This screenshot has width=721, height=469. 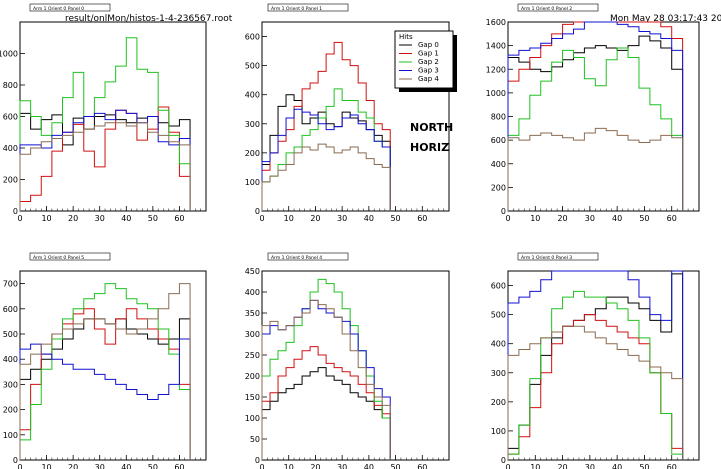 I want to click on y-tick-label: 50, so click(x=255, y=439).